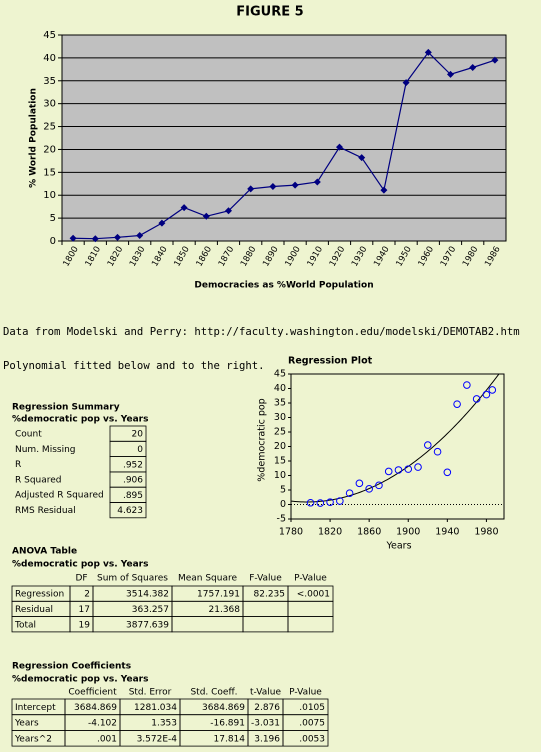 The image size is (541, 752). I want to click on cell-value: 4.623, so click(130, 511).